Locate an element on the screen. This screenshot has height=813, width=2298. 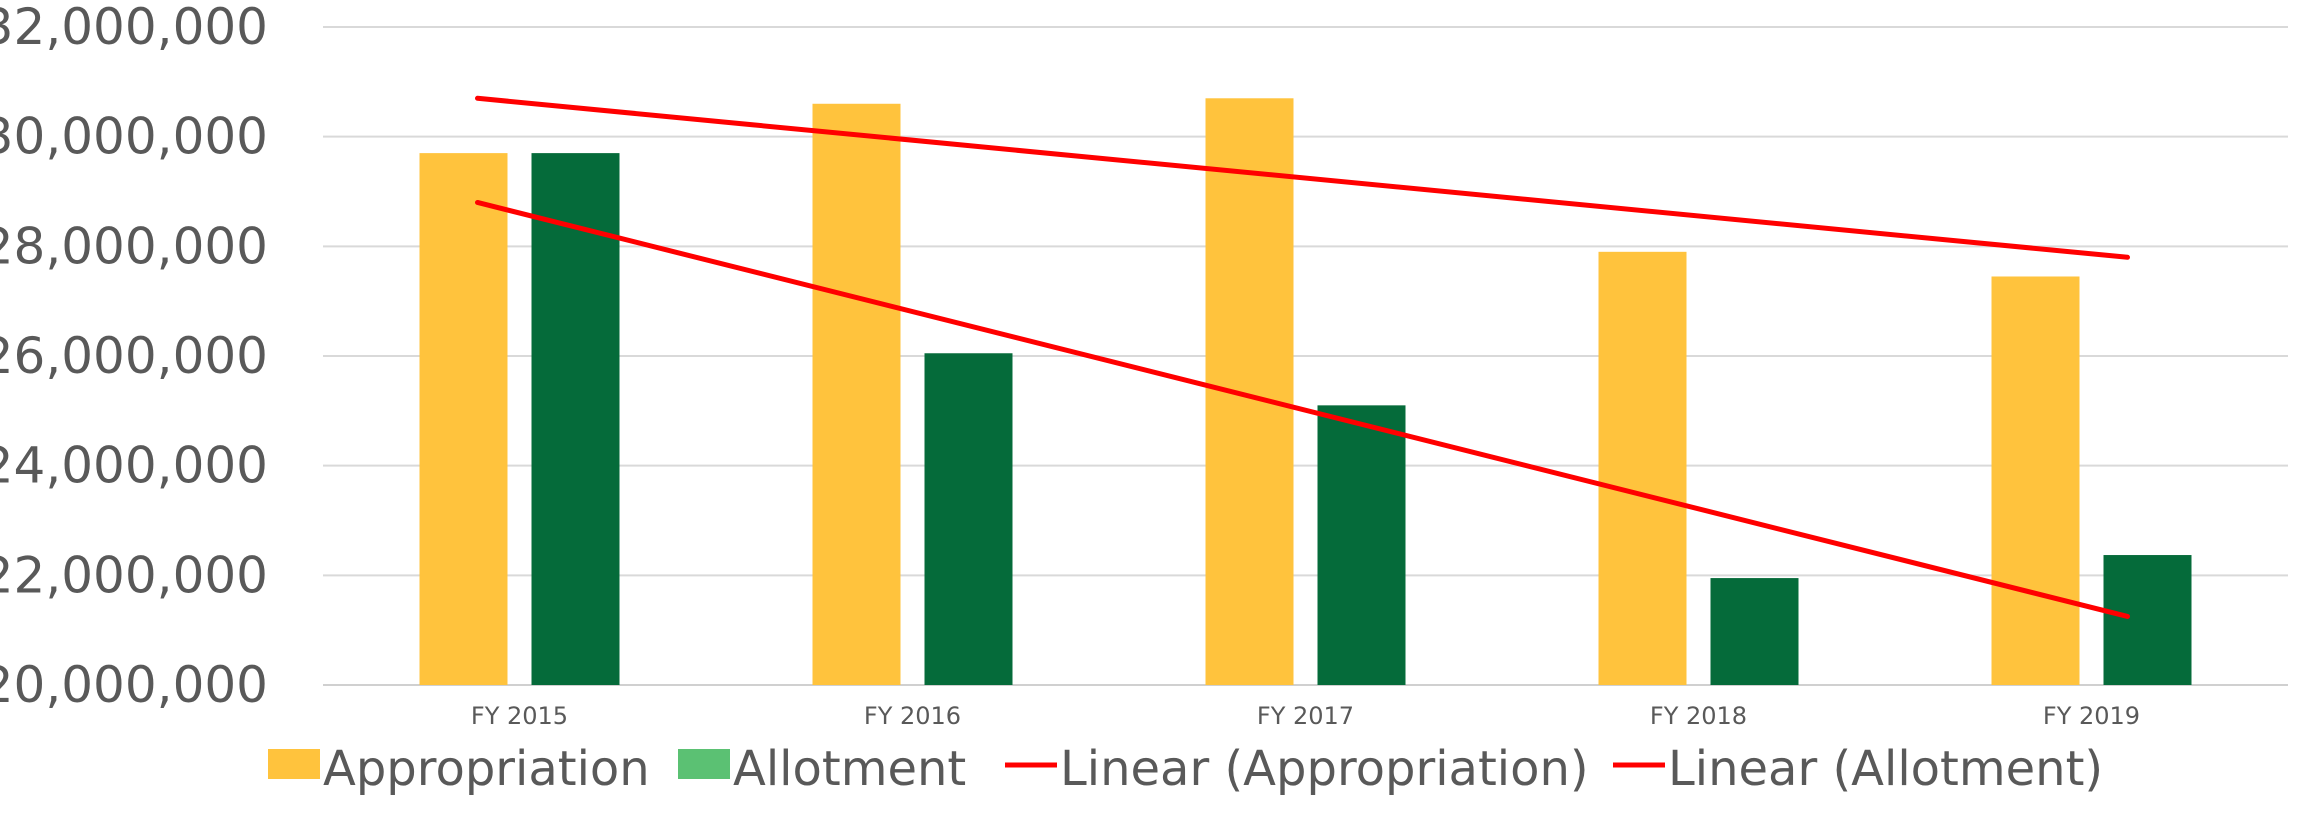
y-tick-label: $28,000,000 is located at coordinates (134, 246).